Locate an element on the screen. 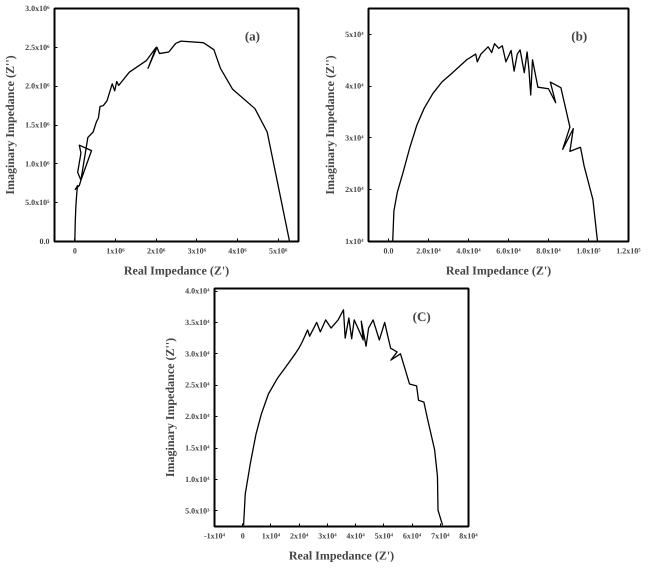 This screenshot has width=657, height=571. x-tick-label: 2x10⁴ is located at coordinates (299, 536).